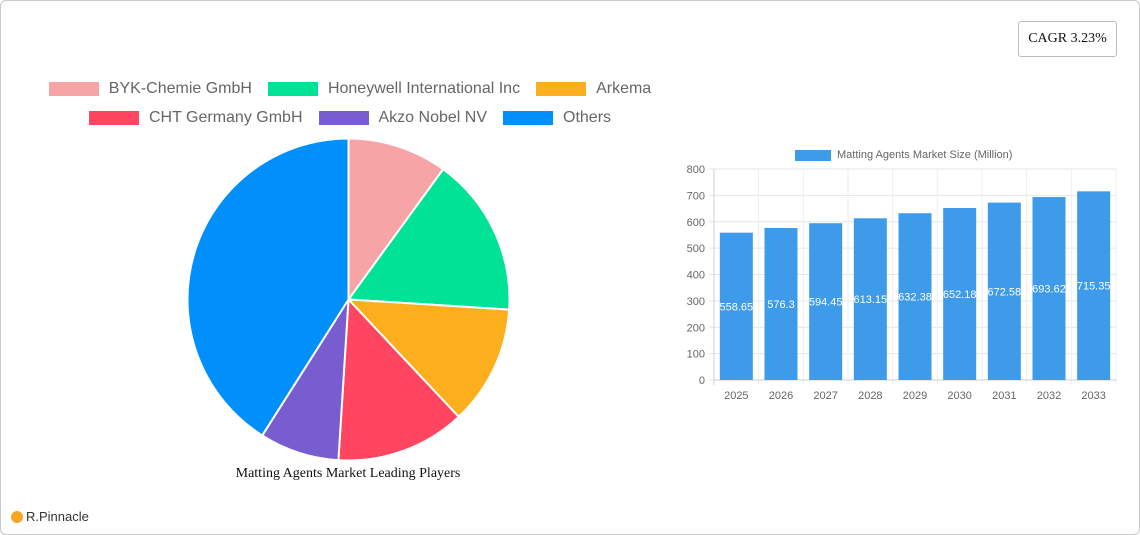  I want to click on legend-item-cht: CHT Germany GmbH, so click(195, 117).